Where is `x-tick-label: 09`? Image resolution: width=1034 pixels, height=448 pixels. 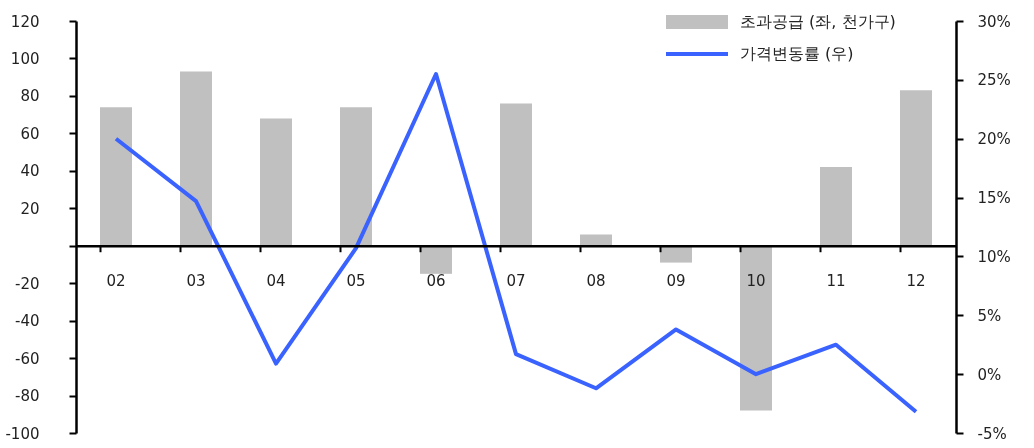 x-tick-label: 09 is located at coordinates (676, 281).